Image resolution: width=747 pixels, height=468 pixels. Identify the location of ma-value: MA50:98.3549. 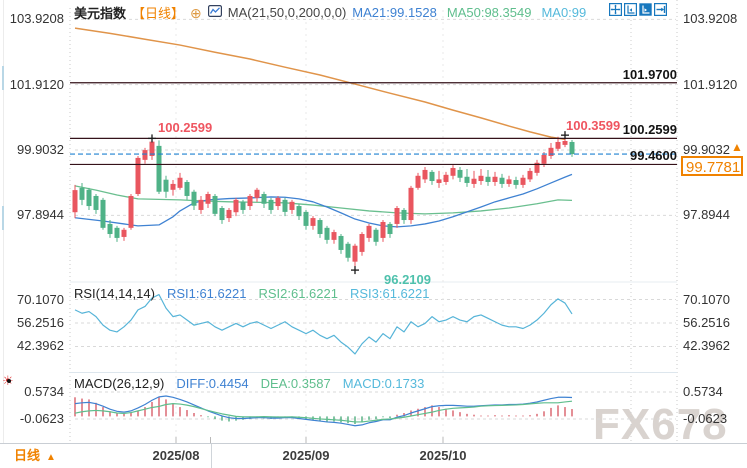
(489, 12).